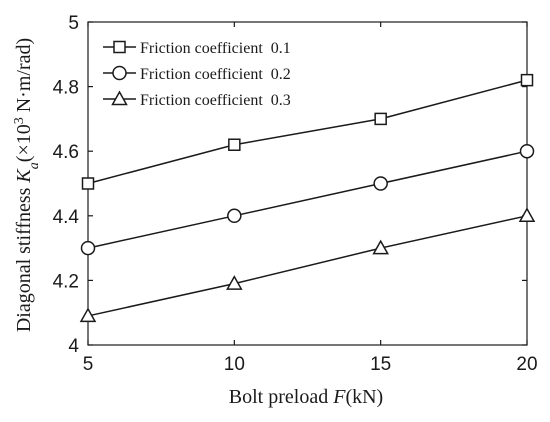 Image resolution: width=550 pixels, height=422 pixels. What do you see at coordinates (234, 364) in the screenshot?
I see `x-tick-label: 10` at bounding box center [234, 364].